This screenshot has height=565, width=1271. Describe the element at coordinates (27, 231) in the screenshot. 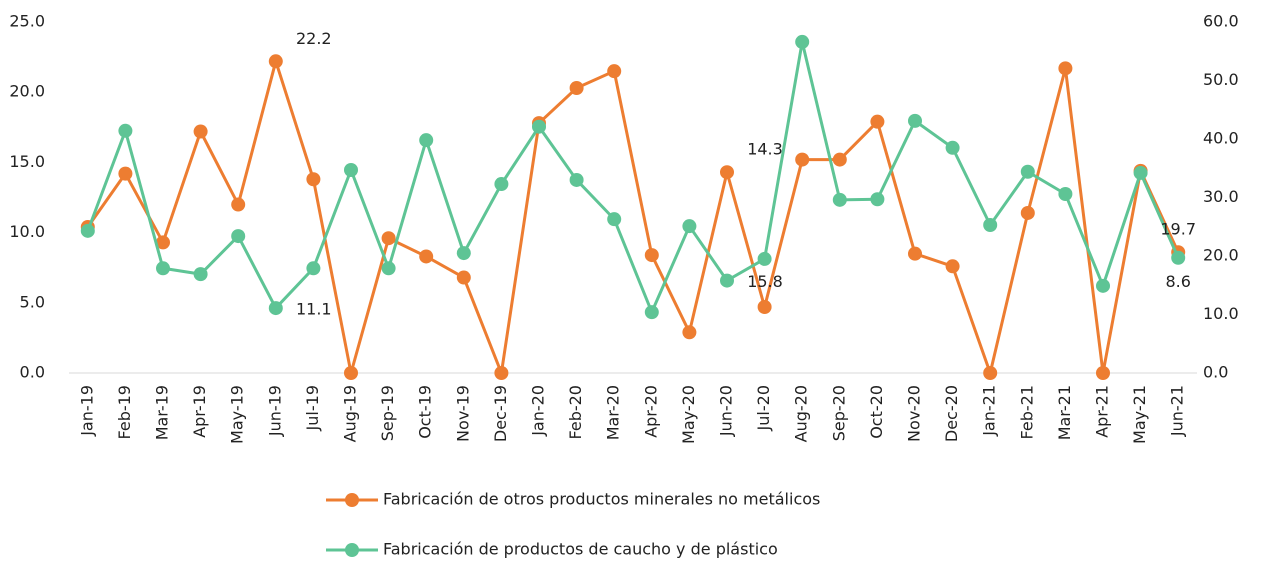

I see `y-tick-label: 10.0` at that location.